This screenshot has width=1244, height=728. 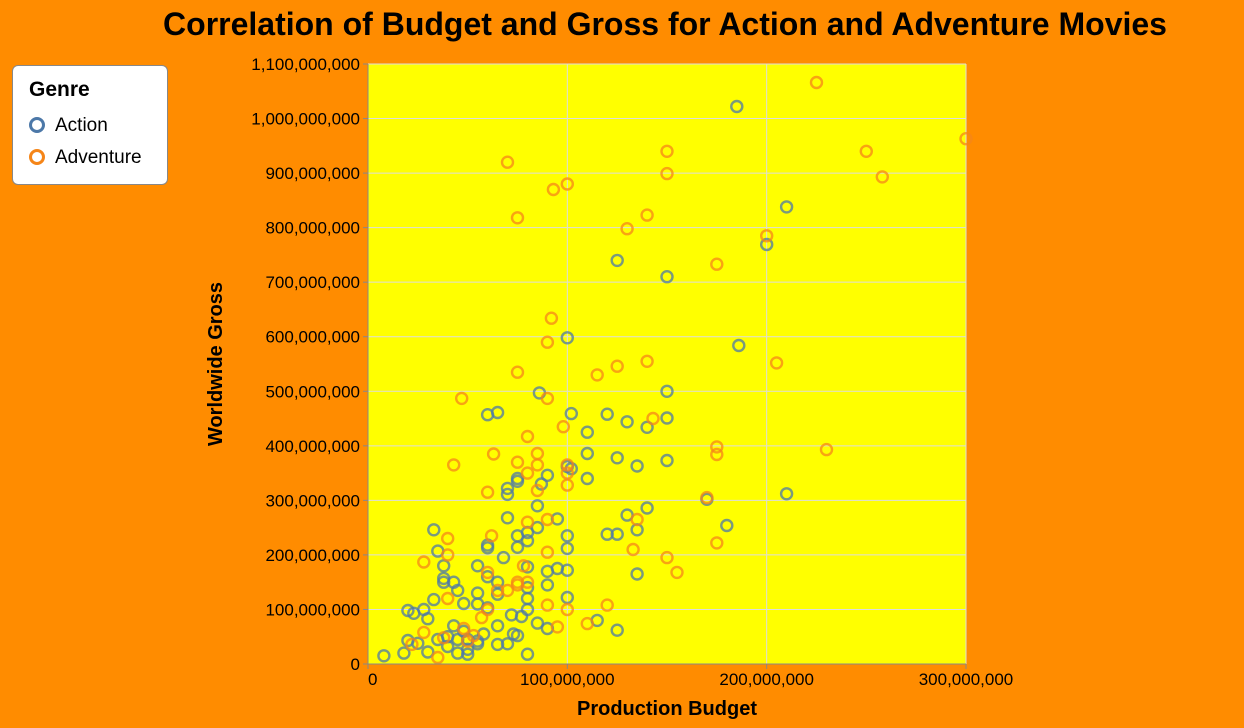 I want to click on legend-item-action: Action, so click(x=68, y=126).